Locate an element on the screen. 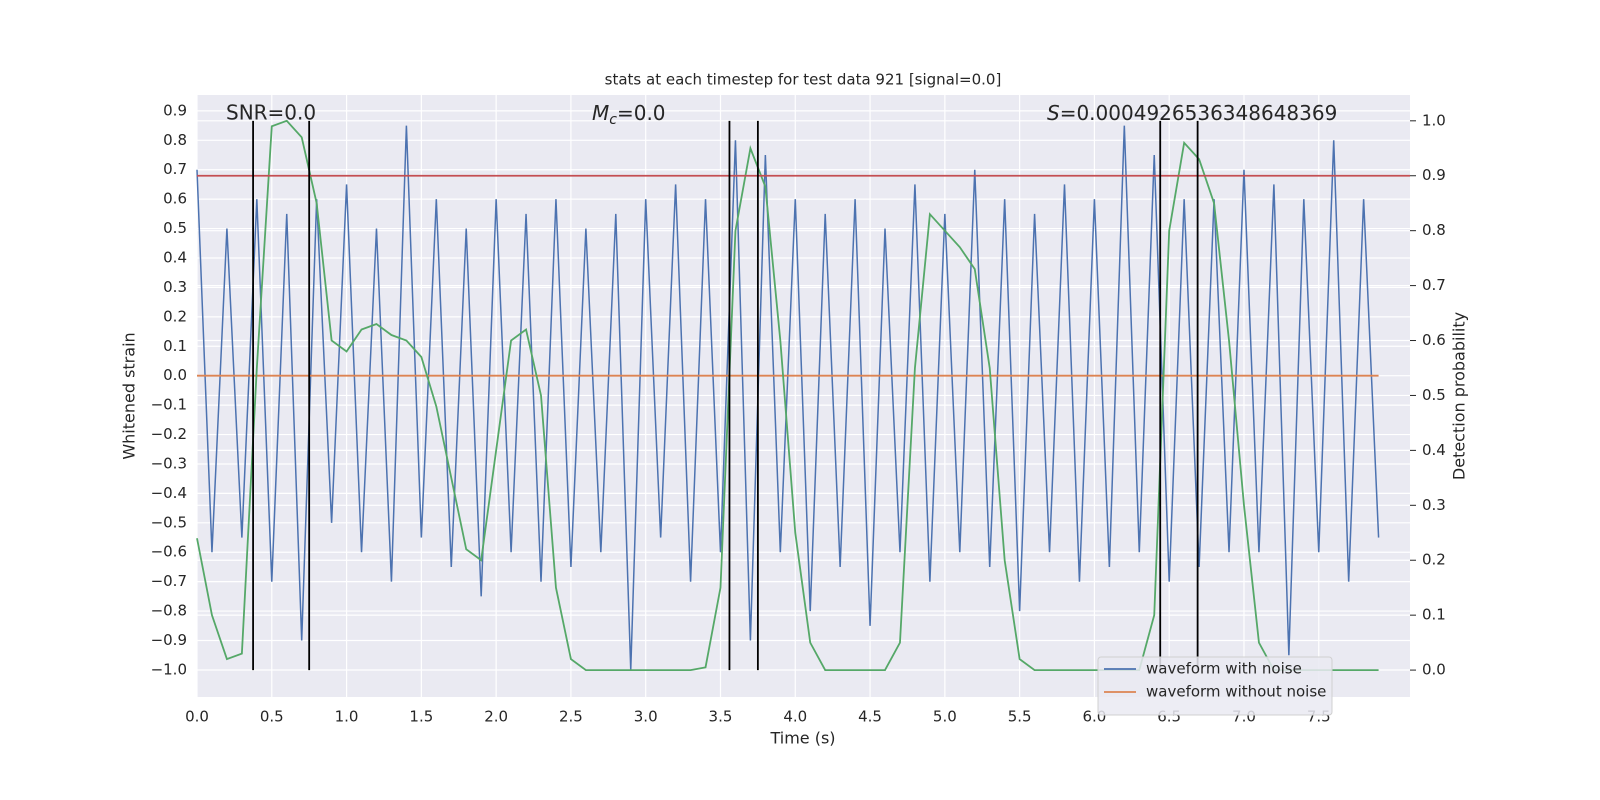 The image size is (1600, 800). x-tick-label: 4.0 is located at coordinates (795, 717).